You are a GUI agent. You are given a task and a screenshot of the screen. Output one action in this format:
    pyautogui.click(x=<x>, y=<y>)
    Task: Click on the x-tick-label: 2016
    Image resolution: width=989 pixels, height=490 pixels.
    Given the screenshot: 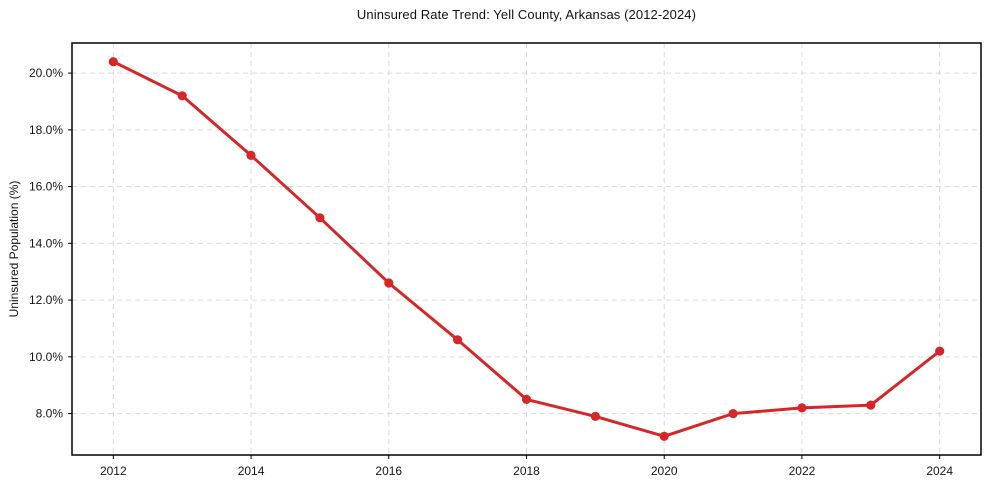 What is the action you would take?
    pyautogui.click(x=388, y=471)
    